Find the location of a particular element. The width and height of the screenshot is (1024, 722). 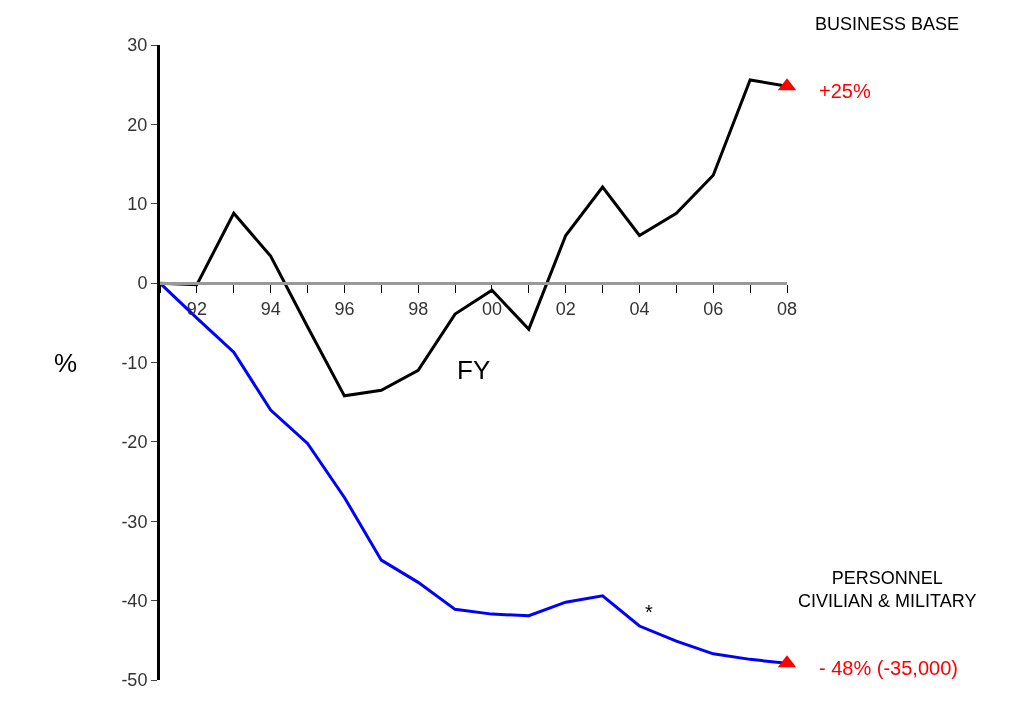

annotation: - 48% (-35,000) is located at coordinates (888, 668).